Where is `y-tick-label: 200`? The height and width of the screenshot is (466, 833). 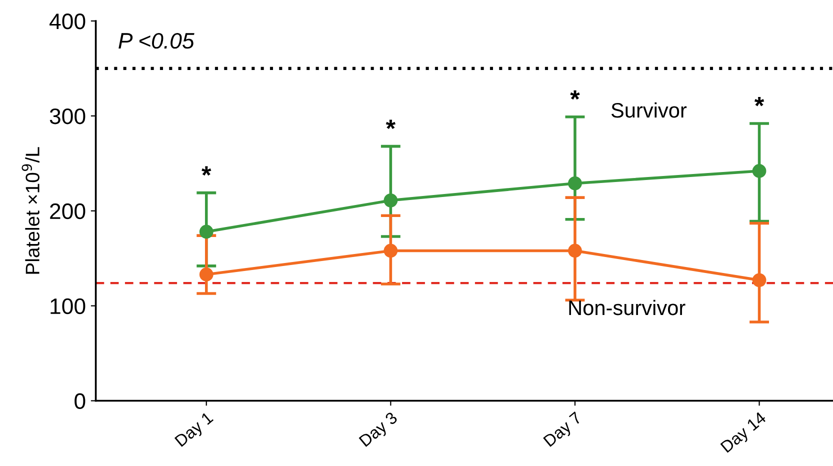
y-tick-label: 200 is located at coordinates (68, 211).